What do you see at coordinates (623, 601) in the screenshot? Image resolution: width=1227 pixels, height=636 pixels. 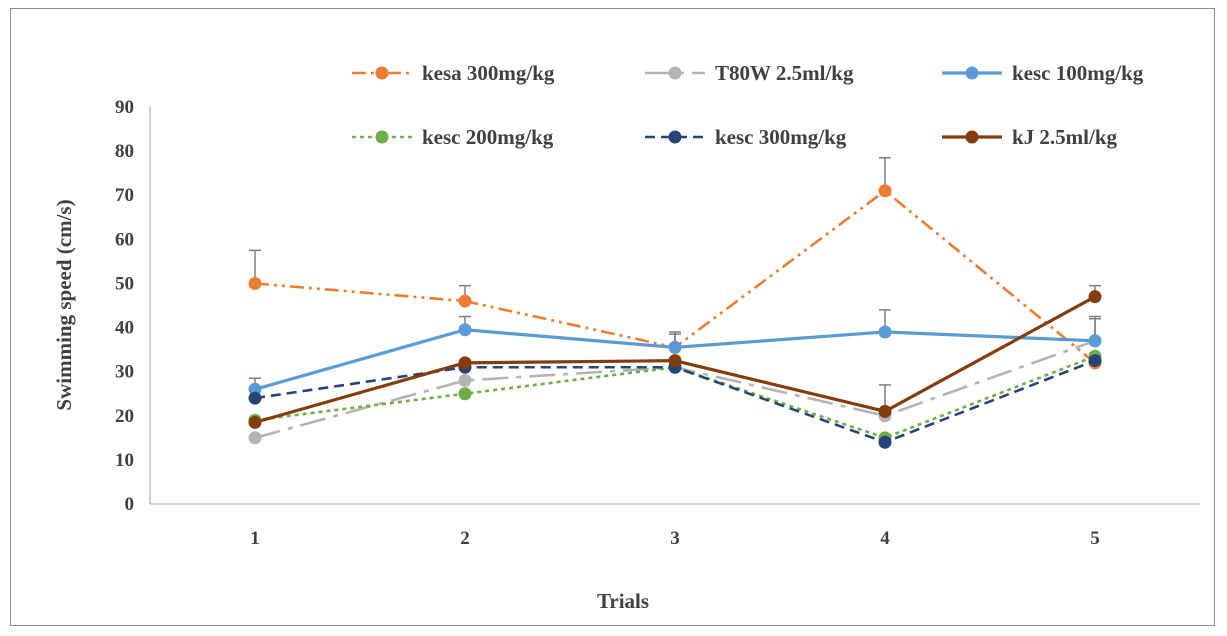 I see `x-axis-title: Trials` at bounding box center [623, 601].